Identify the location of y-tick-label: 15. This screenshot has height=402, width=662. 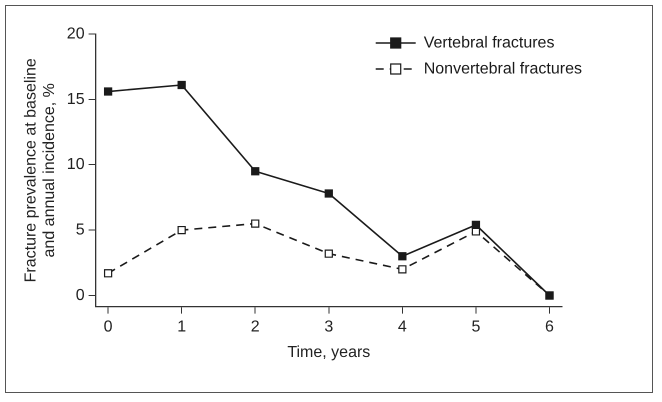
(75, 99).